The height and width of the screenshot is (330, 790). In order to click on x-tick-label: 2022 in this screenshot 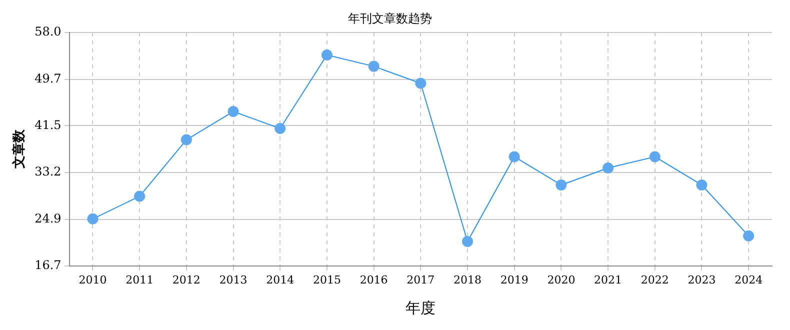, I will do `click(654, 279)`.